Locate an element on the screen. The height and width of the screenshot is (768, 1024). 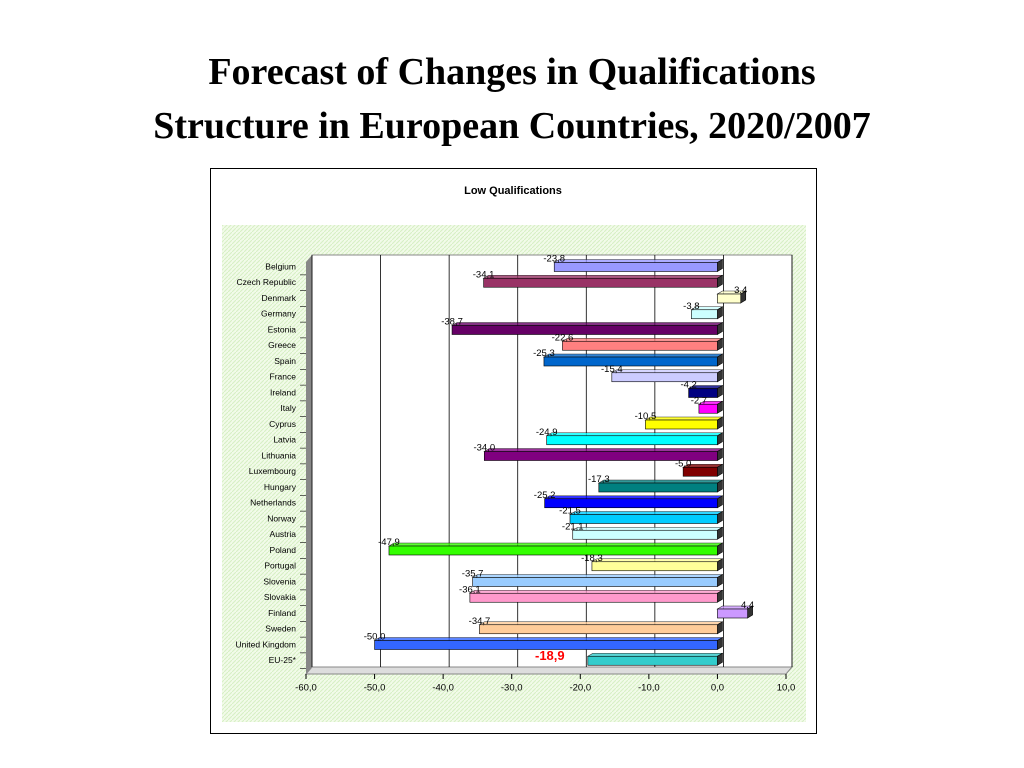
value-label: -24,9 is located at coordinates (547, 432).